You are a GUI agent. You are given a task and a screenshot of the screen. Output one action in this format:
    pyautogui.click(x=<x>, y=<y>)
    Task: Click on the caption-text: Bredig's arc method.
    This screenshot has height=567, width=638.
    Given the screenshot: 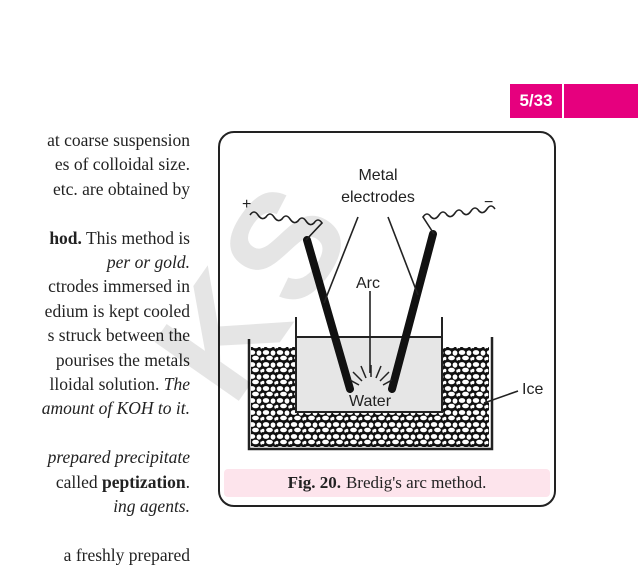 What is the action you would take?
    pyautogui.click(x=416, y=482)
    